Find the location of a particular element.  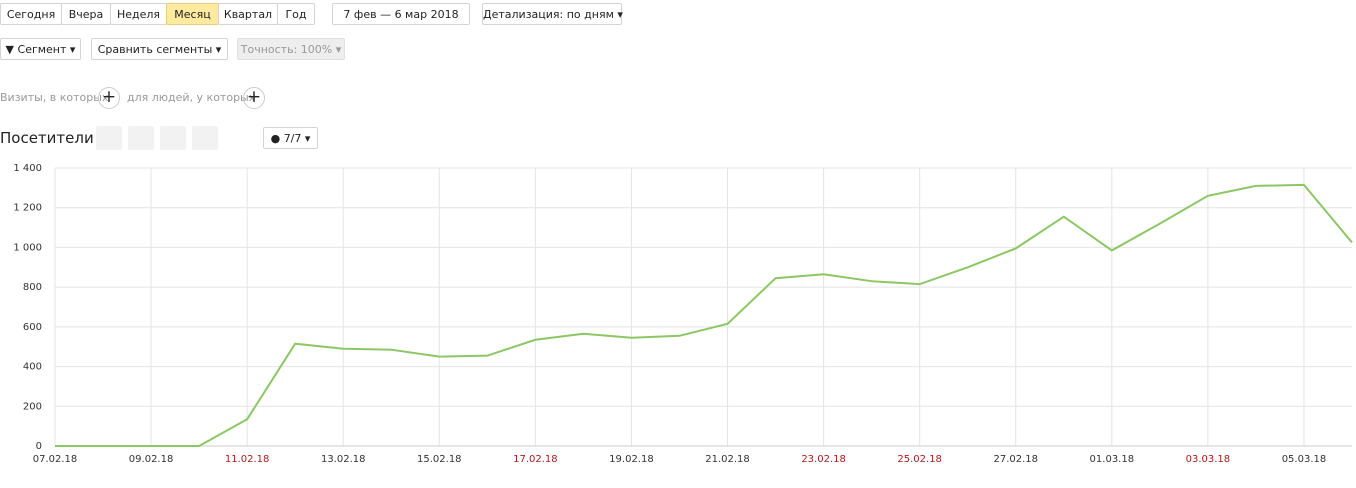

x-tick-label: 27.02.18 is located at coordinates (1015, 459).